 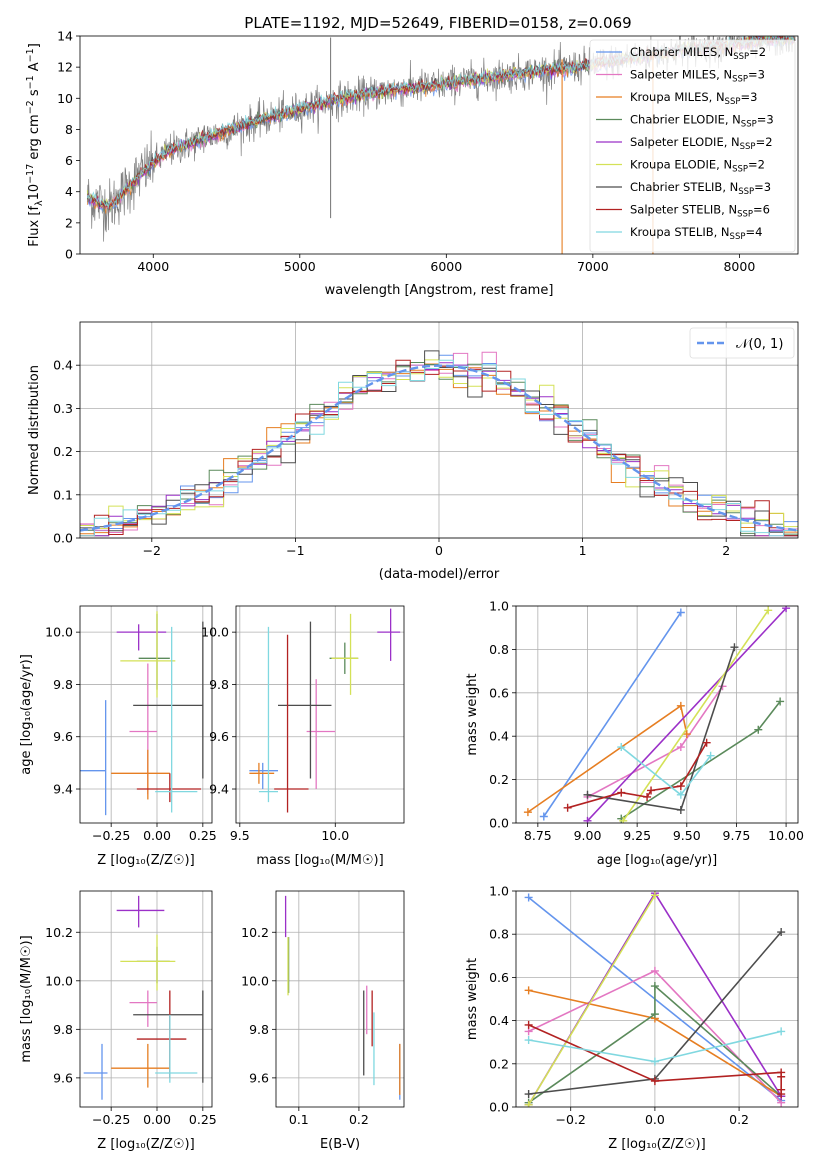 What do you see at coordinates (142, 713) in the screenshot?
I see `age_vs_Z-plot` at bounding box center [142, 713].